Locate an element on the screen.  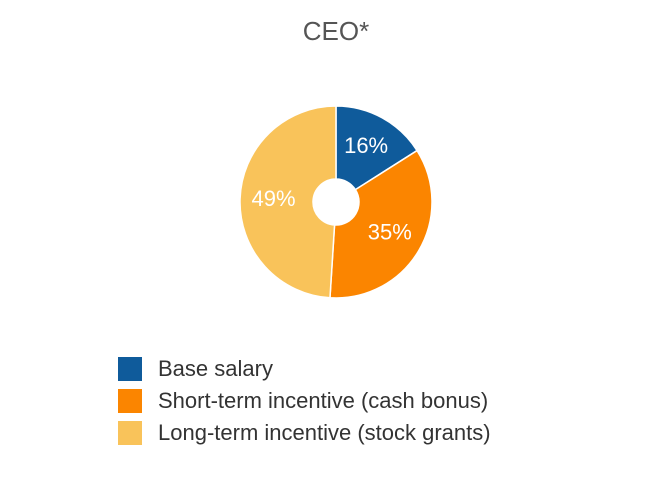
data-label: 35% is located at coordinates (390, 232).